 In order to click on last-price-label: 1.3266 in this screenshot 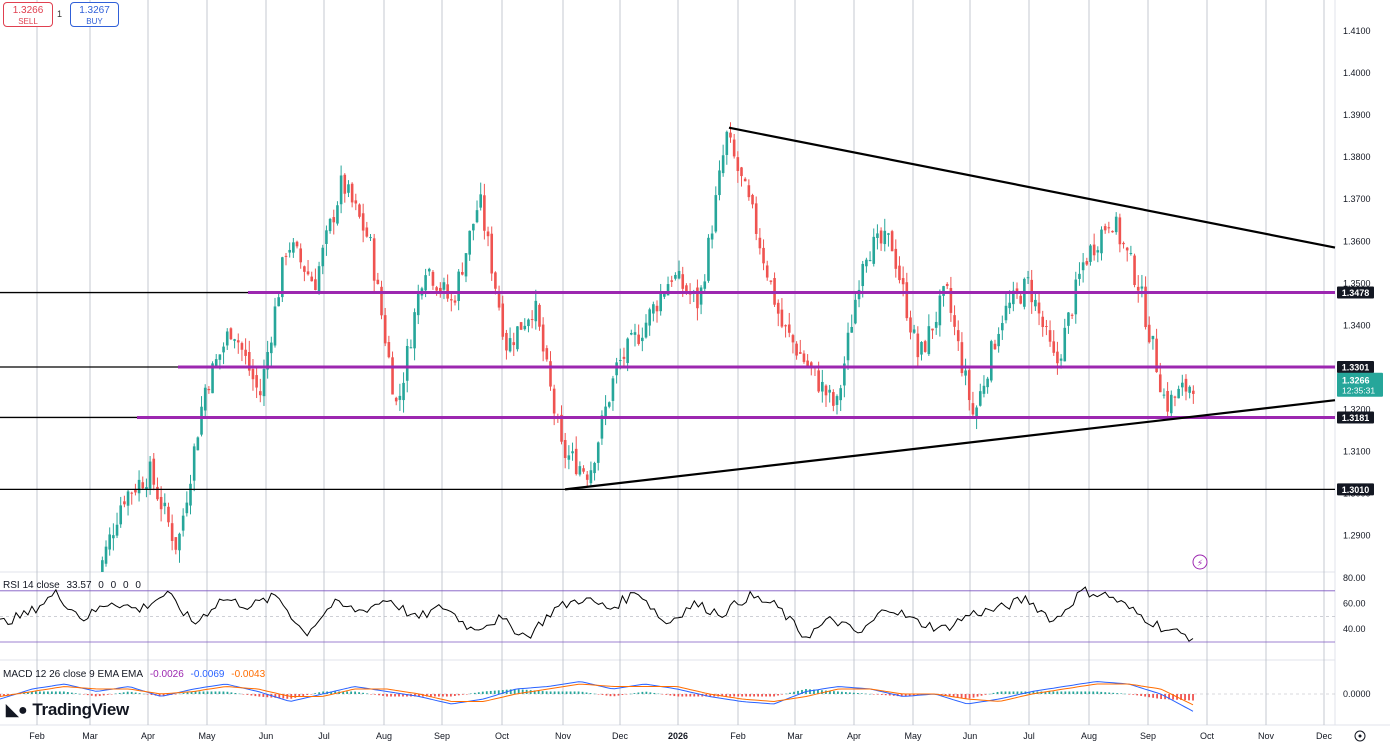, I will do `click(1356, 381)`.